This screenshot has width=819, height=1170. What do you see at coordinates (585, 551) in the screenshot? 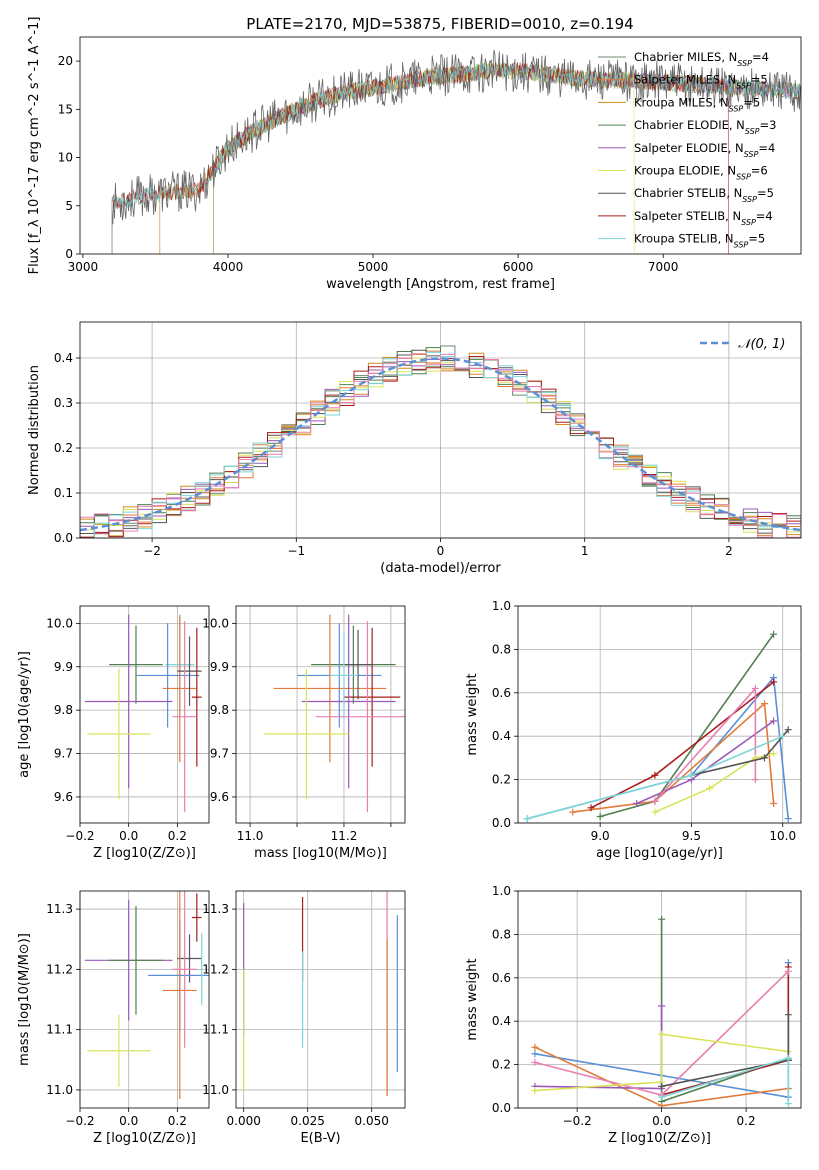
I see `x-tick-label: 1` at bounding box center [585, 551].